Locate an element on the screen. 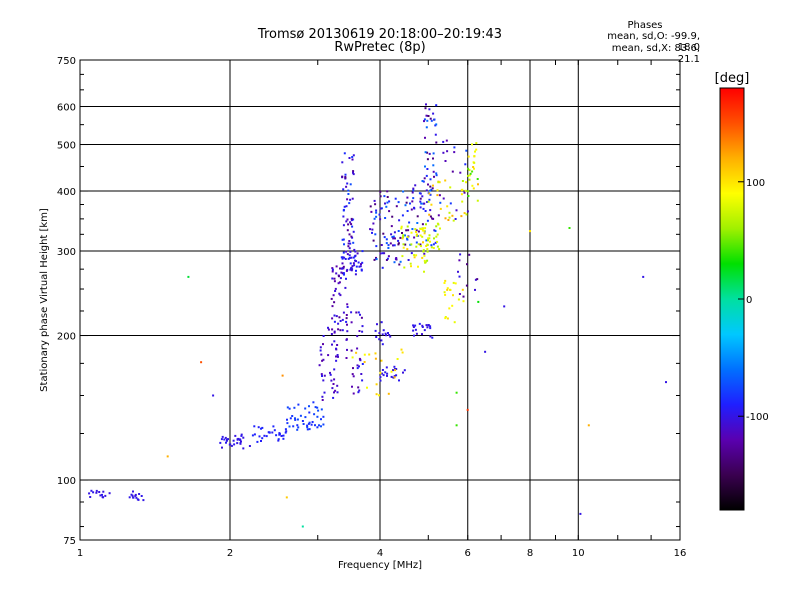  x-tick-label: 16 is located at coordinates (680, 553).